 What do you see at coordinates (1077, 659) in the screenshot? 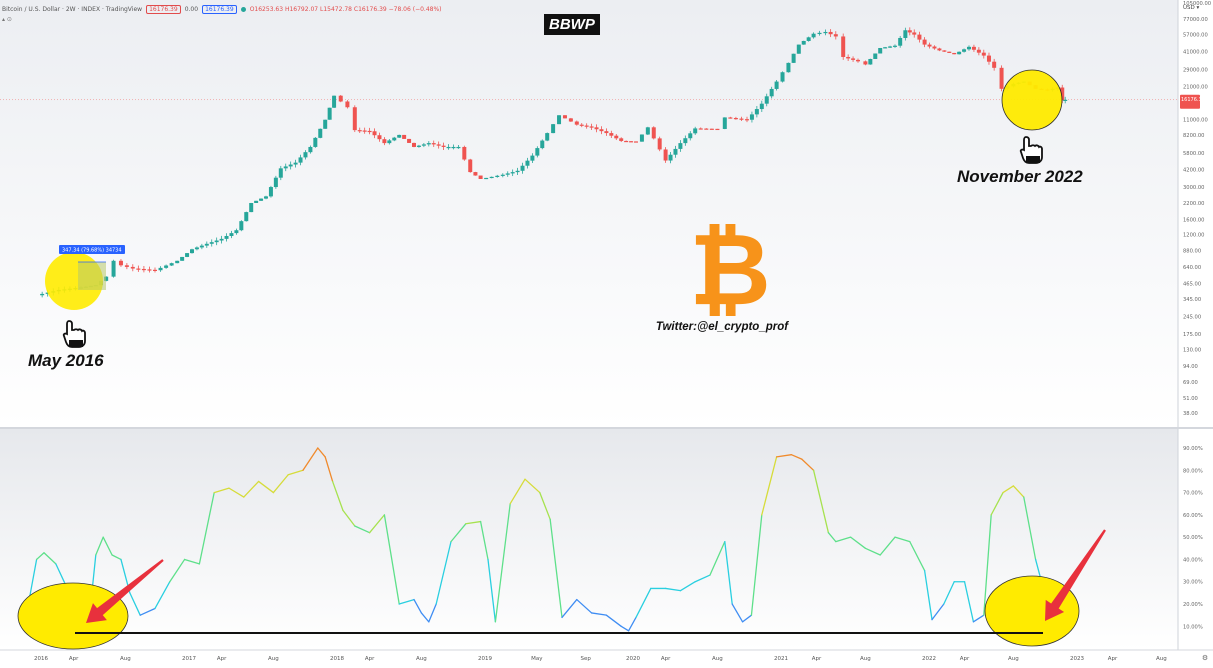
I see `x-axis-tick-label: 2023` at bounding box center [1077, 659].